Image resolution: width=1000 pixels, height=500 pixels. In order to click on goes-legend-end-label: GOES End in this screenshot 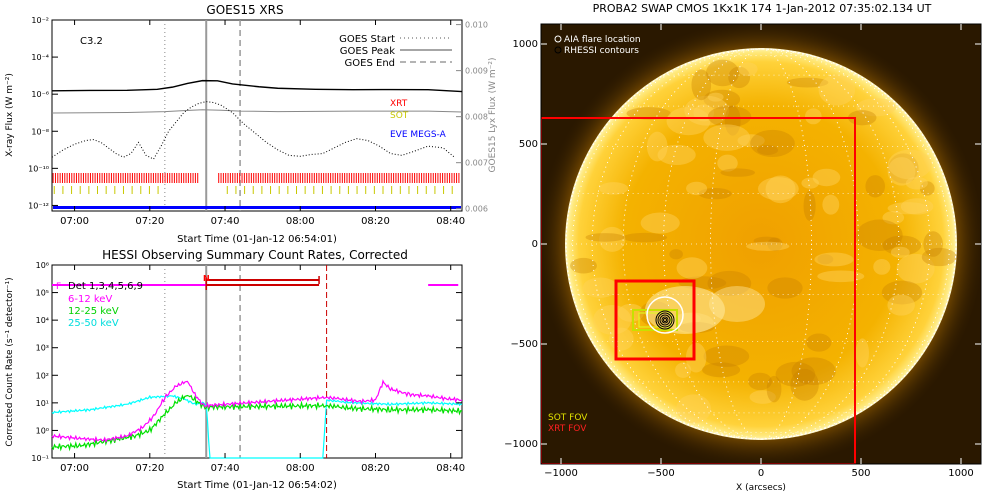, I will do `click(370, 63)`.